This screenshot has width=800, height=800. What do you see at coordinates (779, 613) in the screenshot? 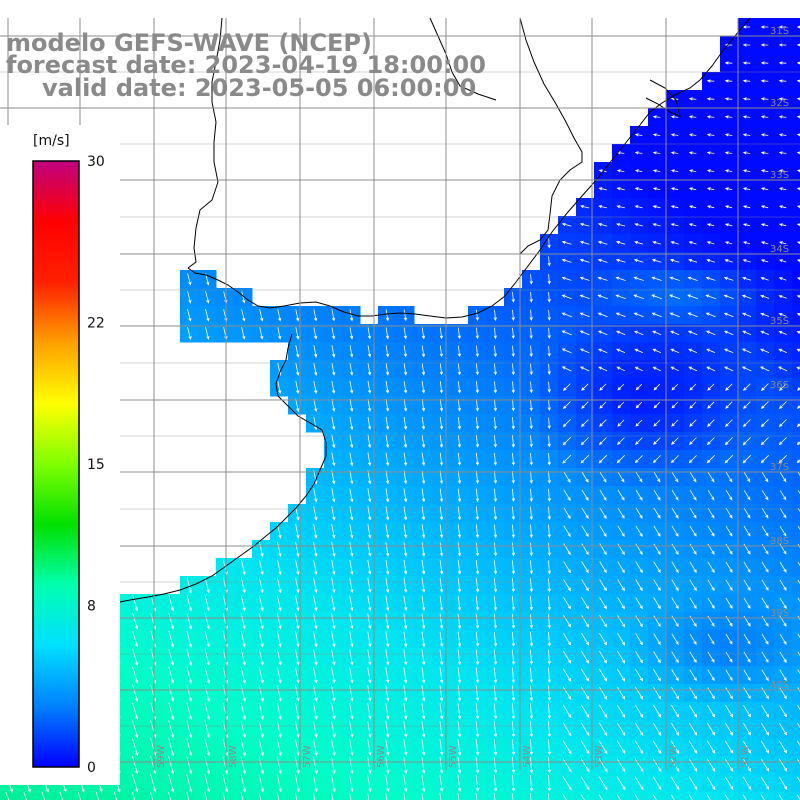
I see `latitude-label: 39S` at bounding box center [779, 613].